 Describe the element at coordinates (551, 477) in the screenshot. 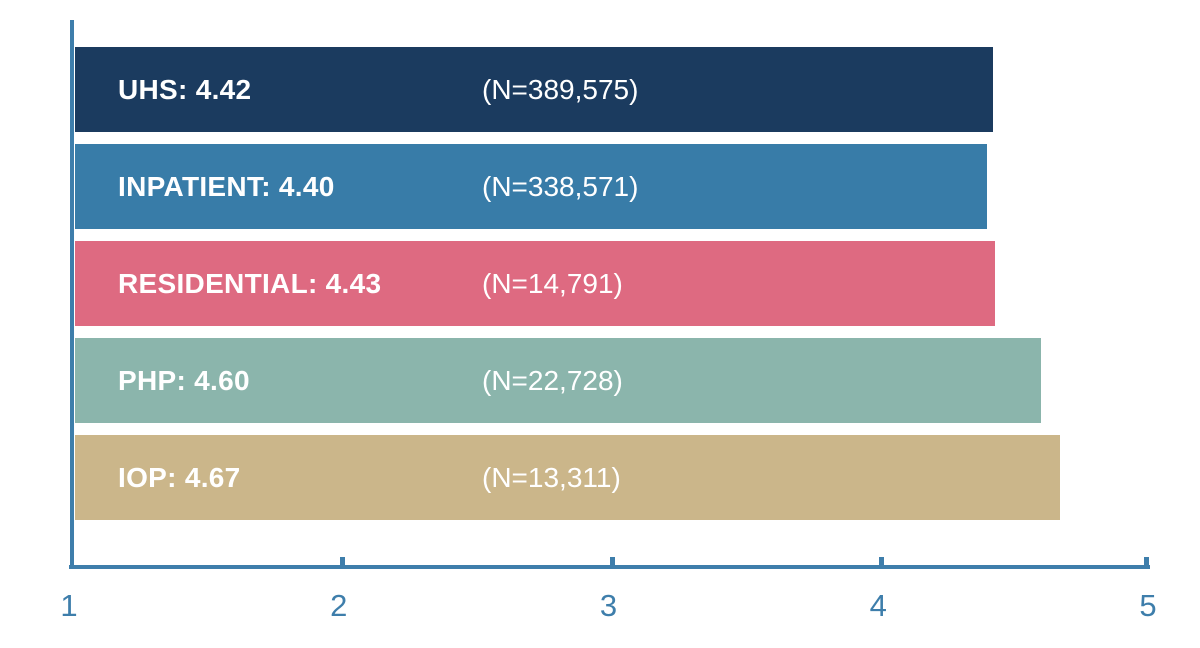

I see `bar-n-label: (N=13,311)` at that location.